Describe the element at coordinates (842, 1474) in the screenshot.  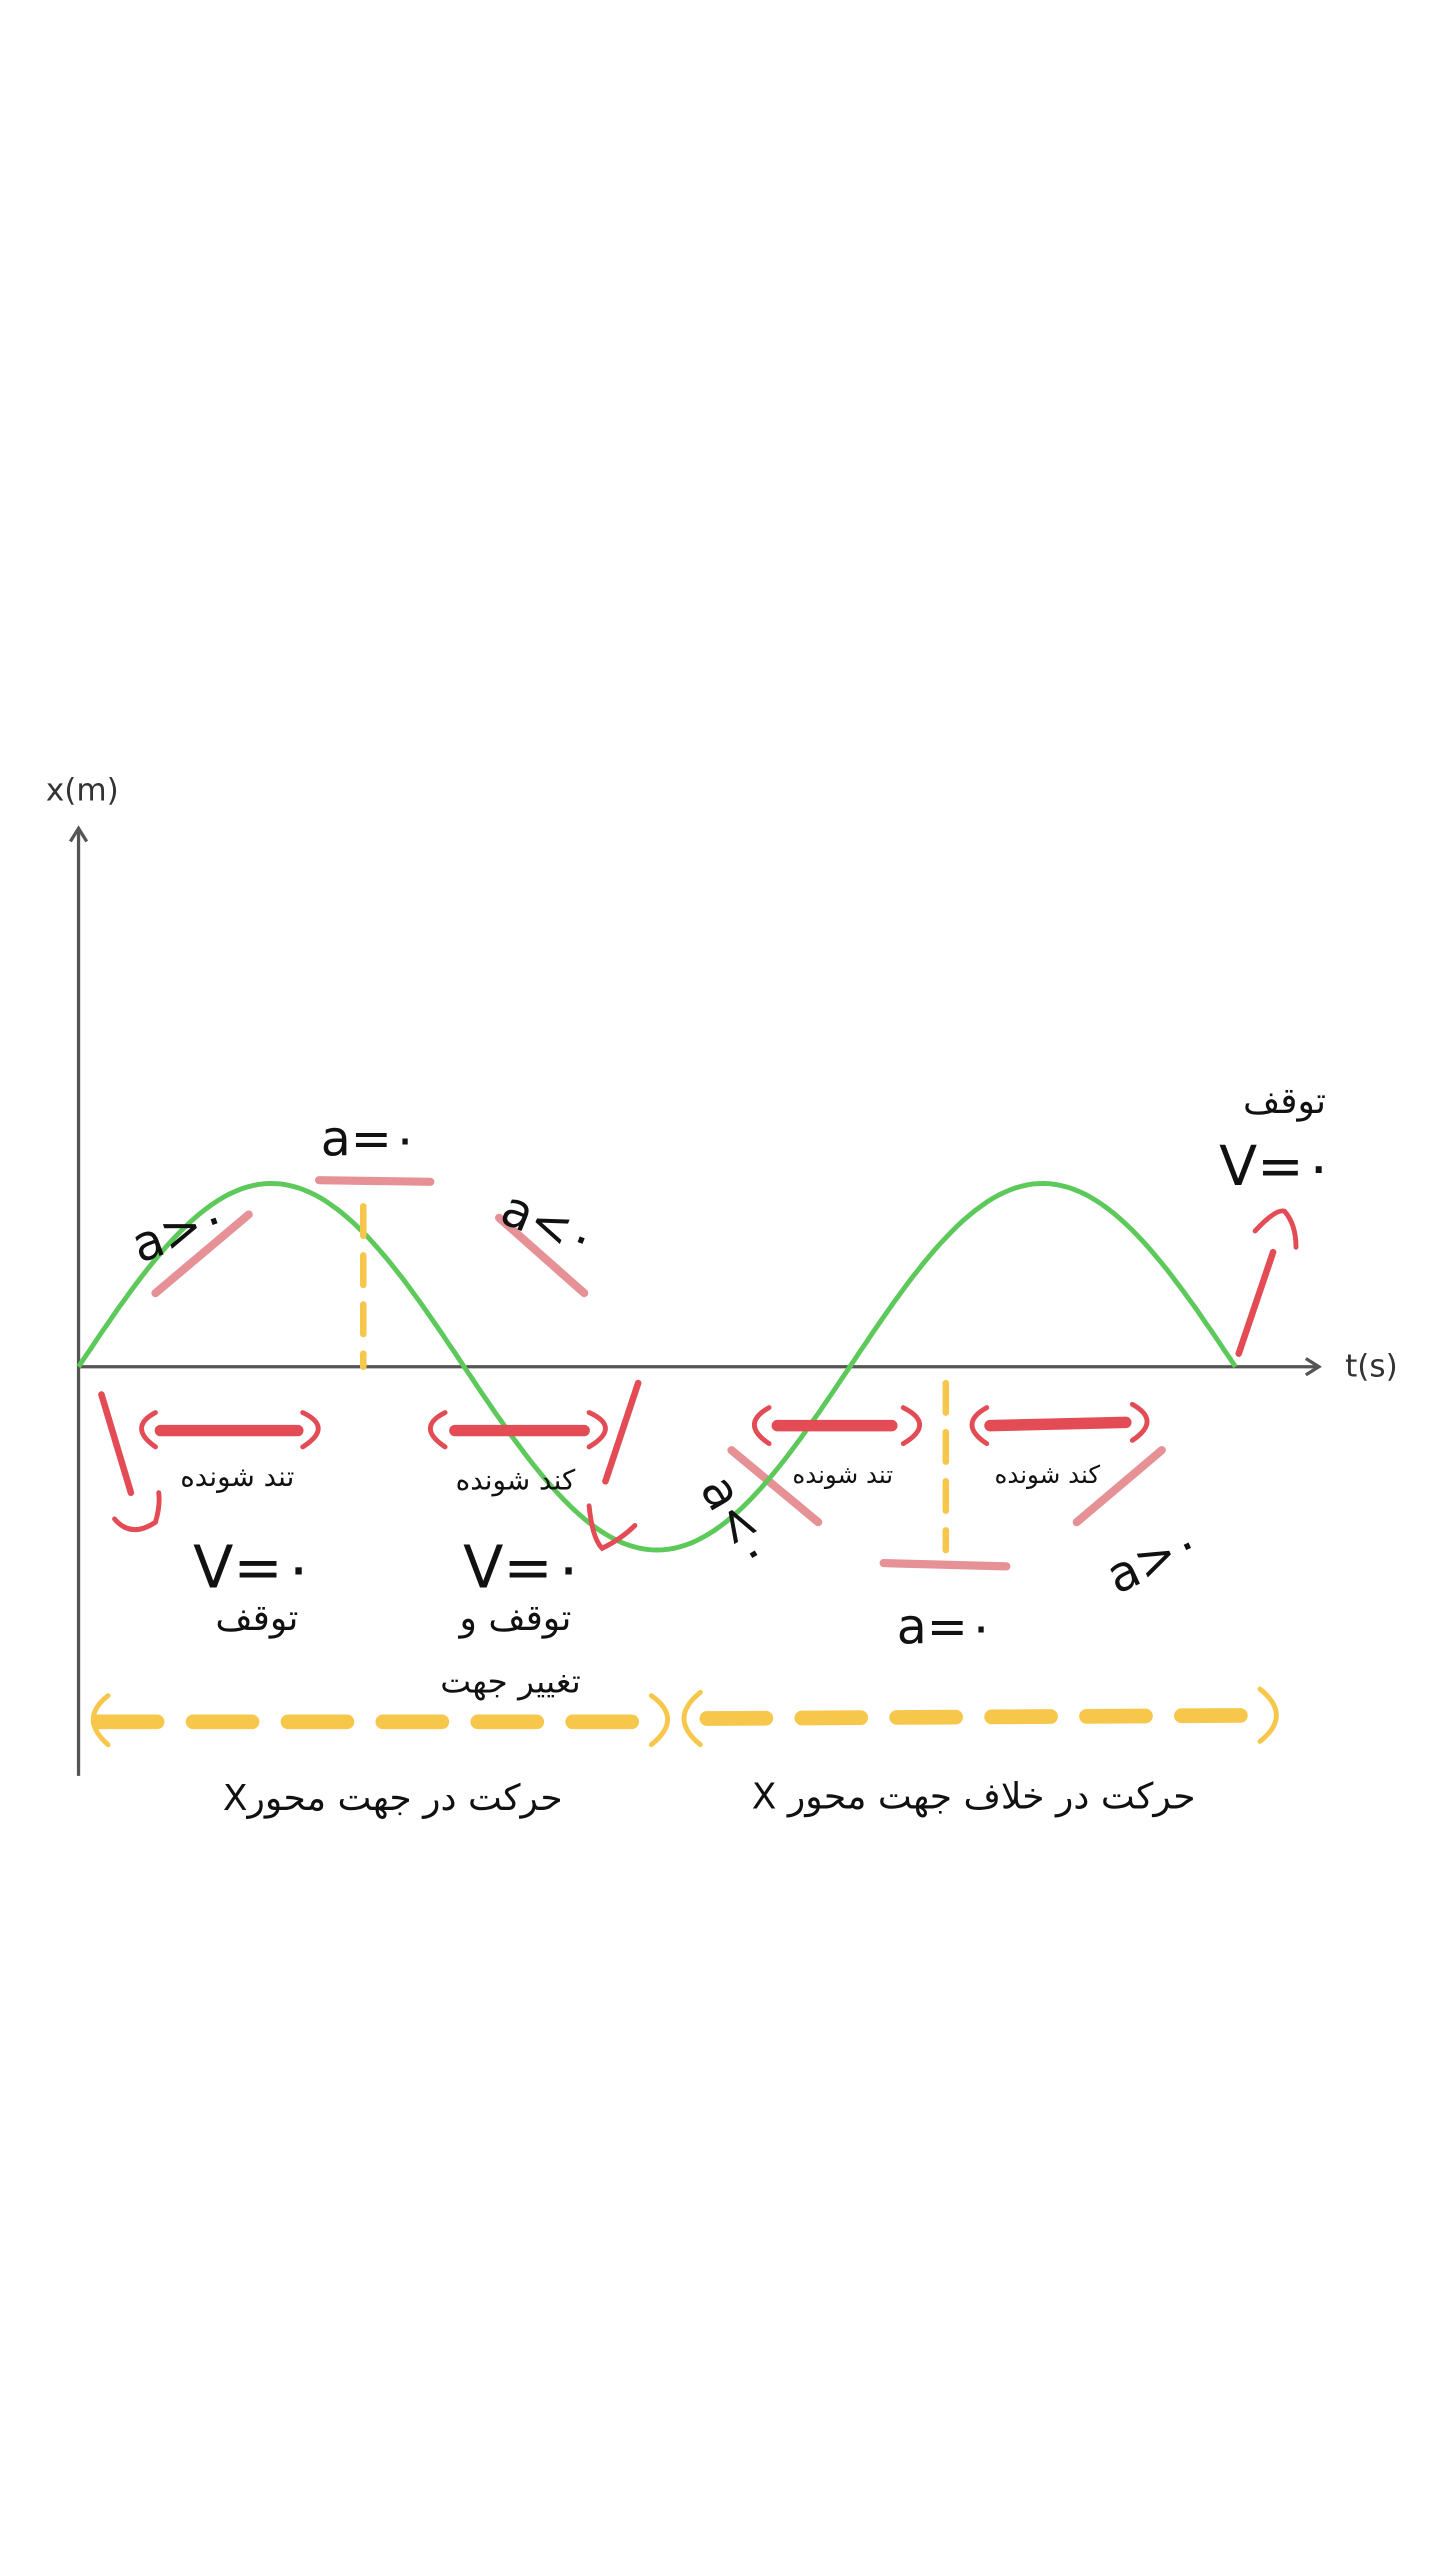
I see `label-speeding-2: تند شونده` at that location.